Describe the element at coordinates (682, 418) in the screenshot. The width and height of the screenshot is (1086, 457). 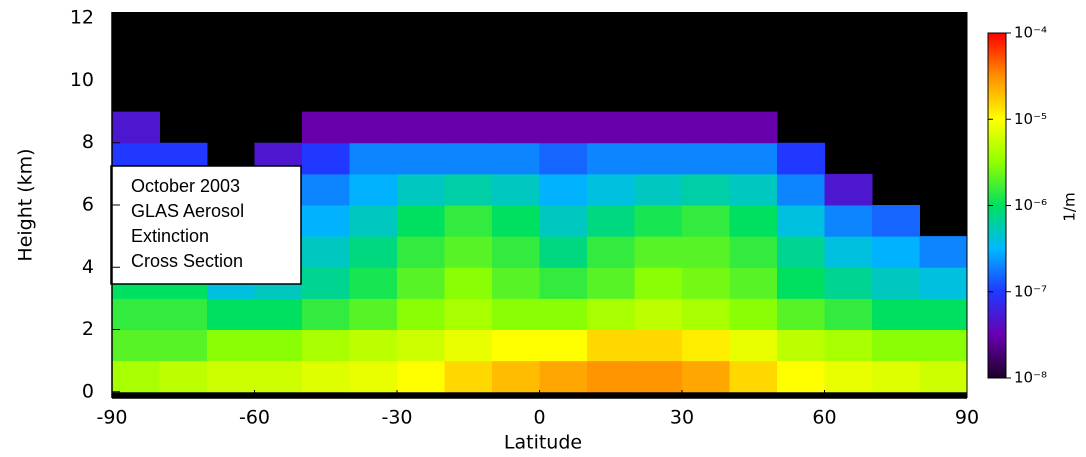
I see `x-tick-label: 30` at that location.